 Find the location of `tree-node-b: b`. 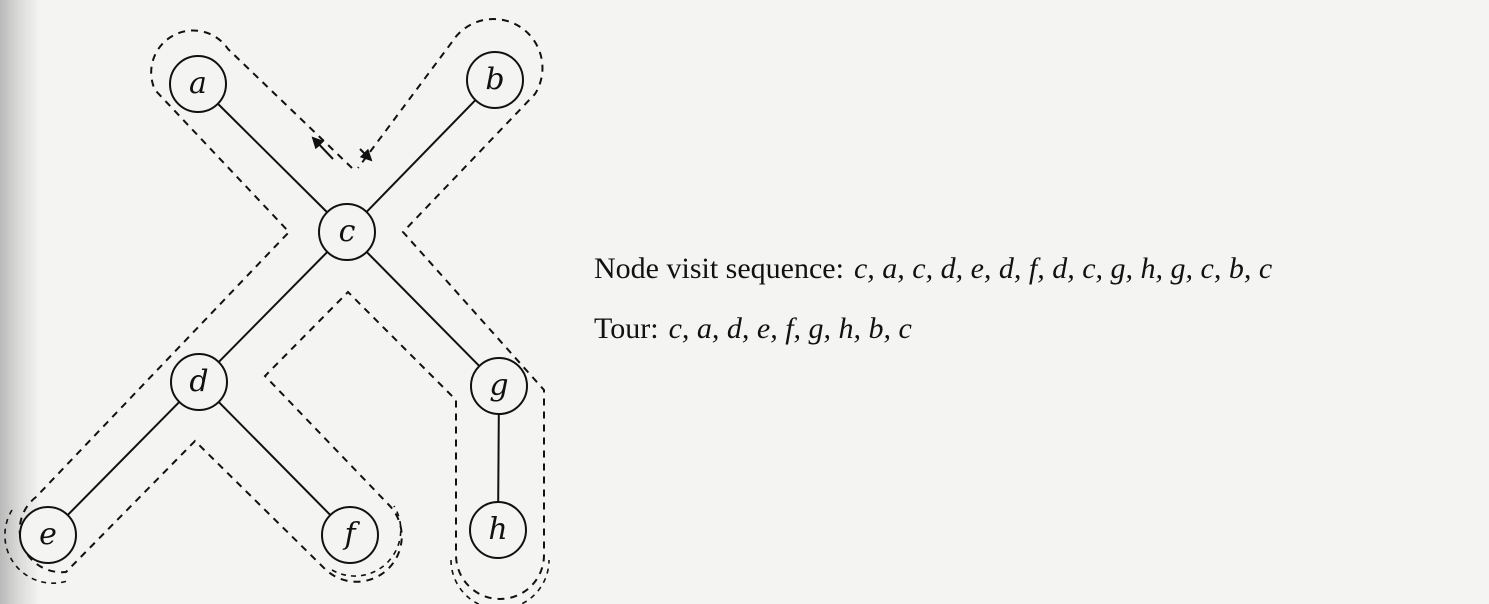

tree-node-b: b is located at coordinates (495, 80).